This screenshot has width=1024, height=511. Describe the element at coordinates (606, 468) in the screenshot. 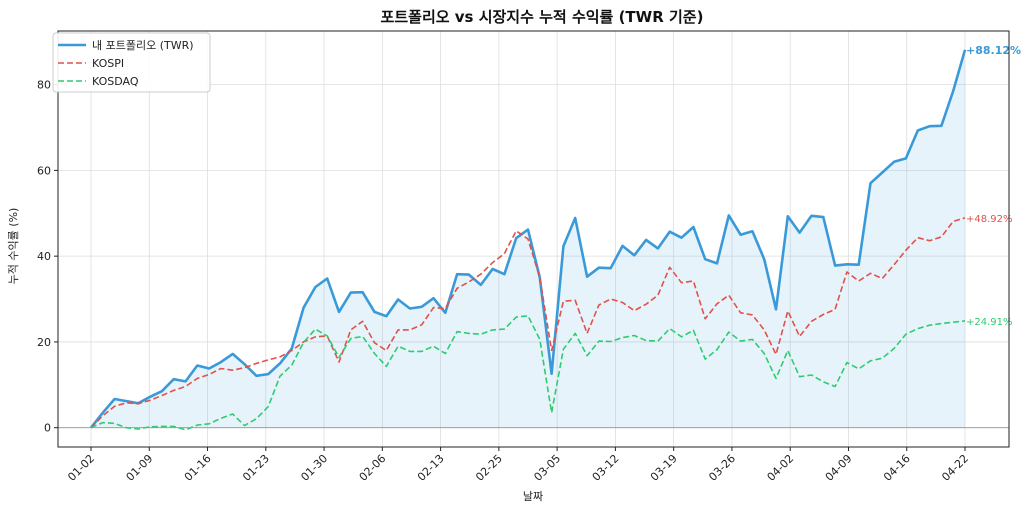

I see `x-tick-label: 03-12` at that location.